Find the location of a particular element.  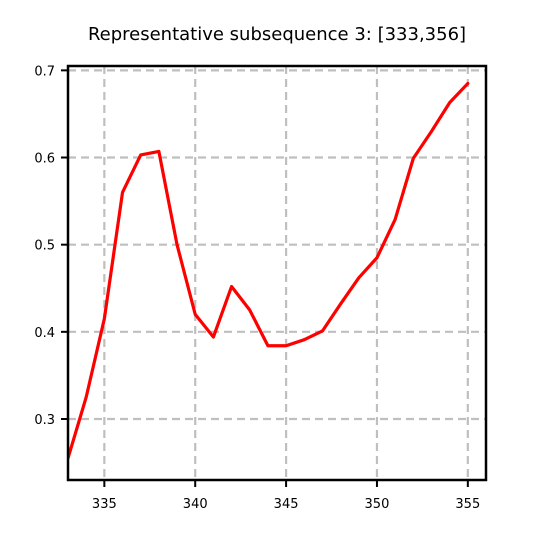

x-tick-label: 340 is located at coordinates (195, 504).